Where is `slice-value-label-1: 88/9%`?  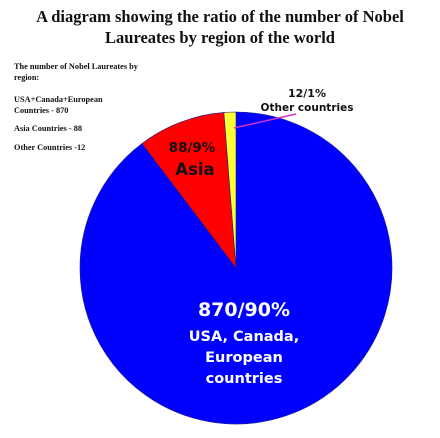 slice-value-label-1: 88/9% is located at coordinates (192, 148).